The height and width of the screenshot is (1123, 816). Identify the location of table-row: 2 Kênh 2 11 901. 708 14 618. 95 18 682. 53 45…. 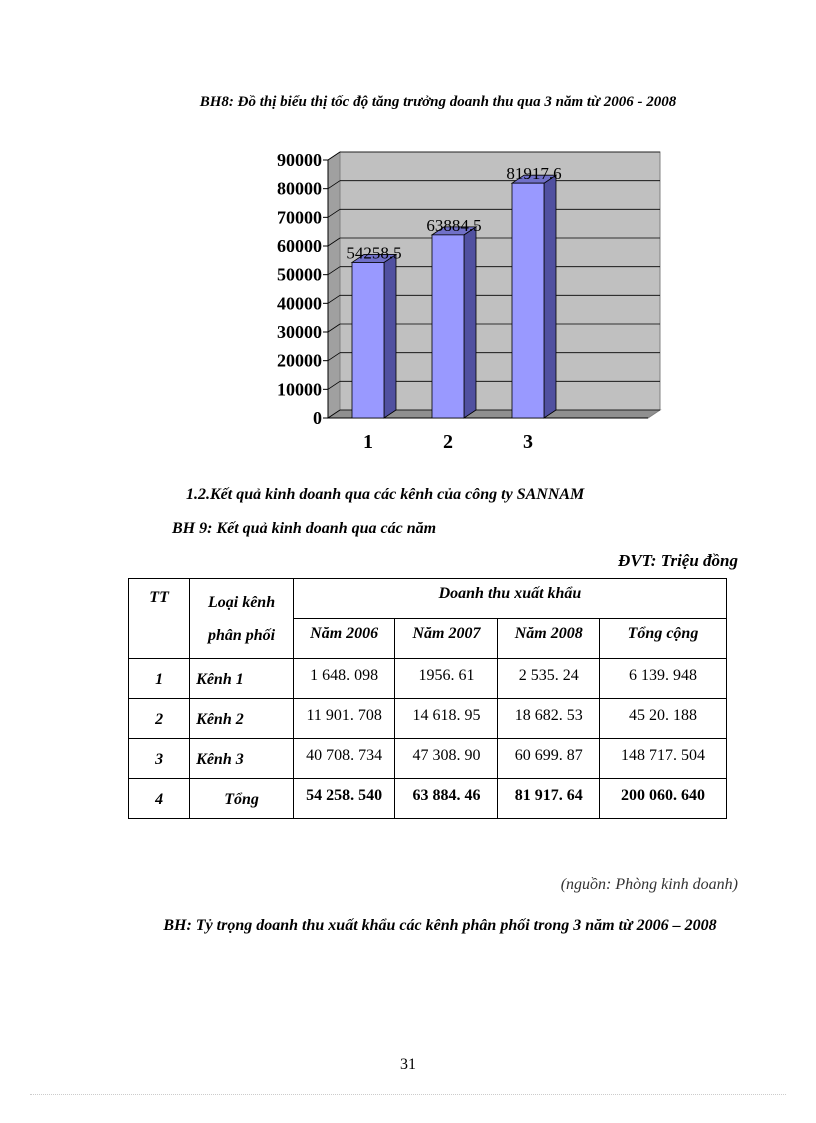
(427, 718).